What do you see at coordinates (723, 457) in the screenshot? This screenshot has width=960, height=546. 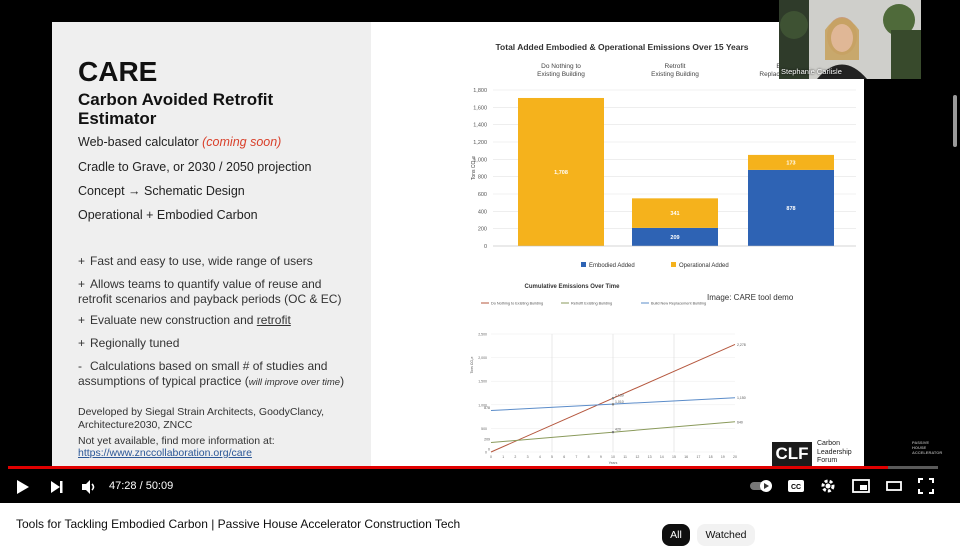 I see `line-x-tick-label: 19` at bounding box center [723, 457].